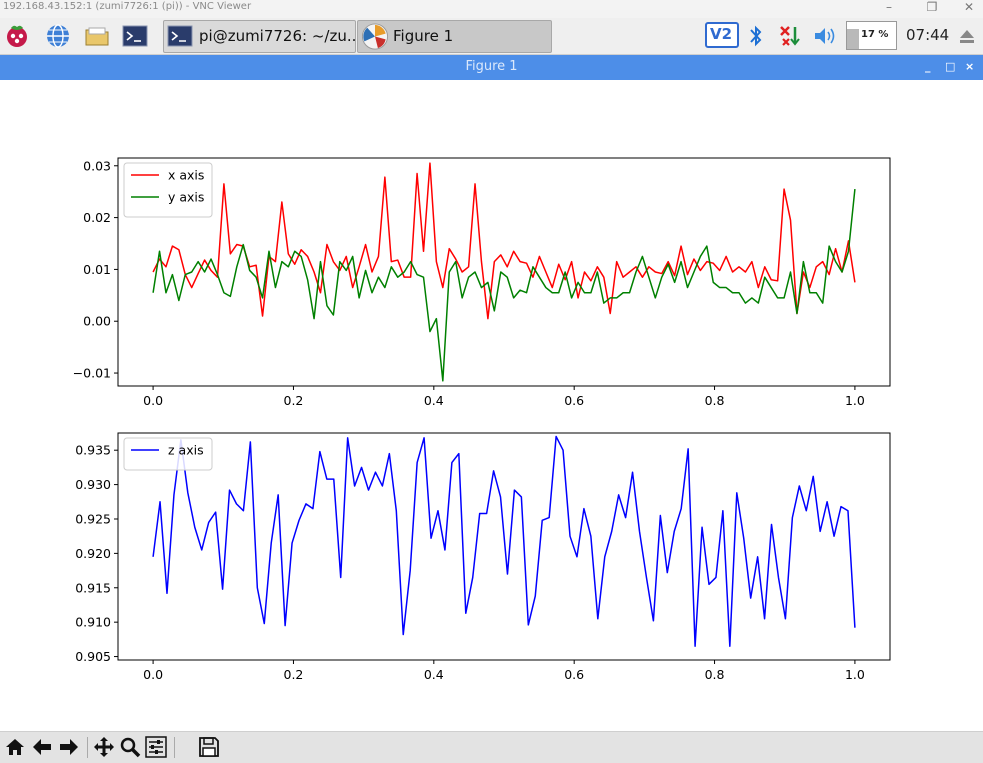  I want to click on network-disconnected-icon, so click(791, 36).